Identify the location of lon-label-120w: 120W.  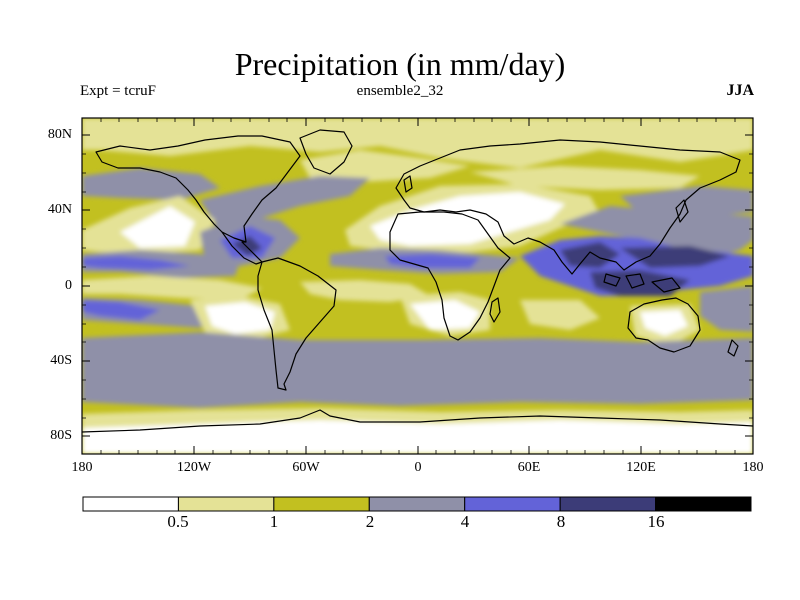
(194, 467).